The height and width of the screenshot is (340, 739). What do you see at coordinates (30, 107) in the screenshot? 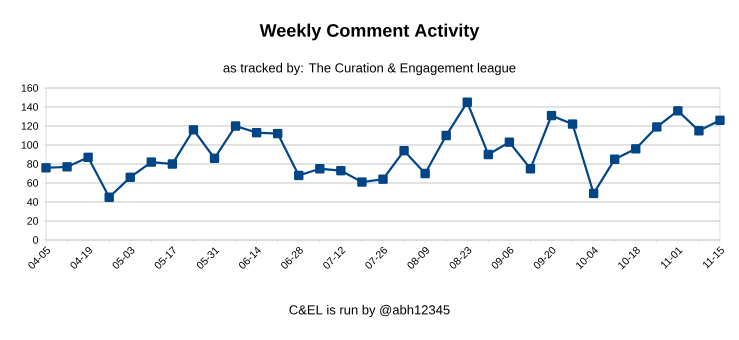
I see `y-tick-label: 140` at bounding box center [30, 107].